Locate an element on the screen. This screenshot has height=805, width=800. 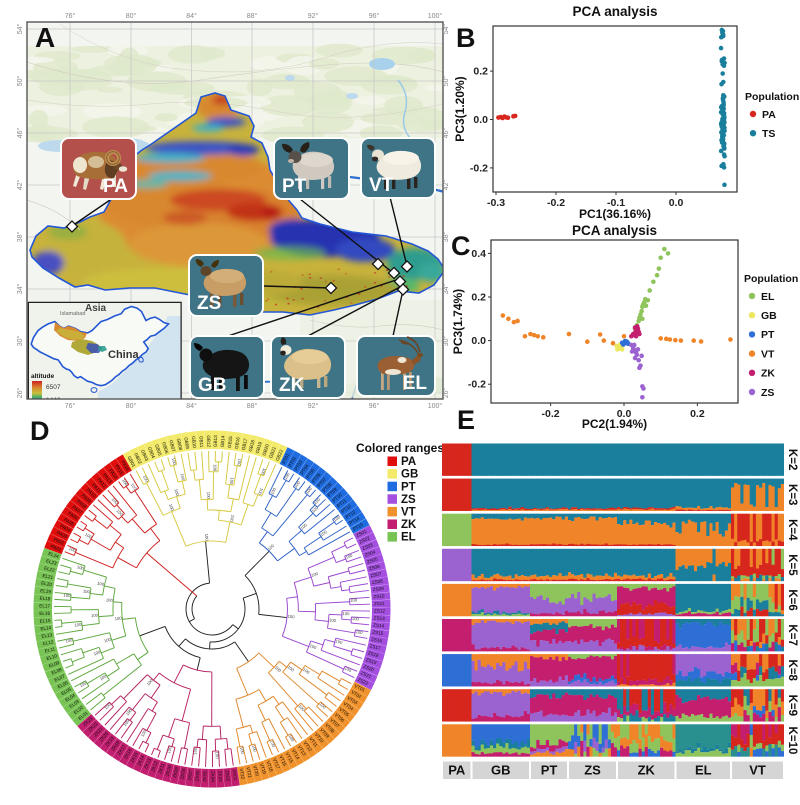
svg-text: 0.4 is located at coordinates (478, 254).